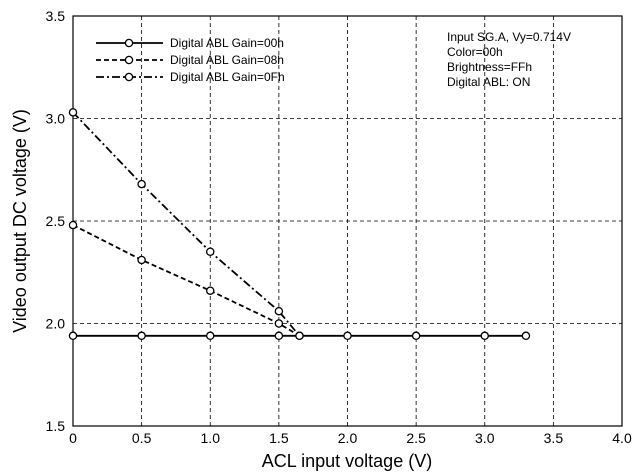  What do you see at coordinates (227, 77) in the screenshot?
I see `legend-label: Digital ABL Gain=0Fh` at bounding box center [227, 77].